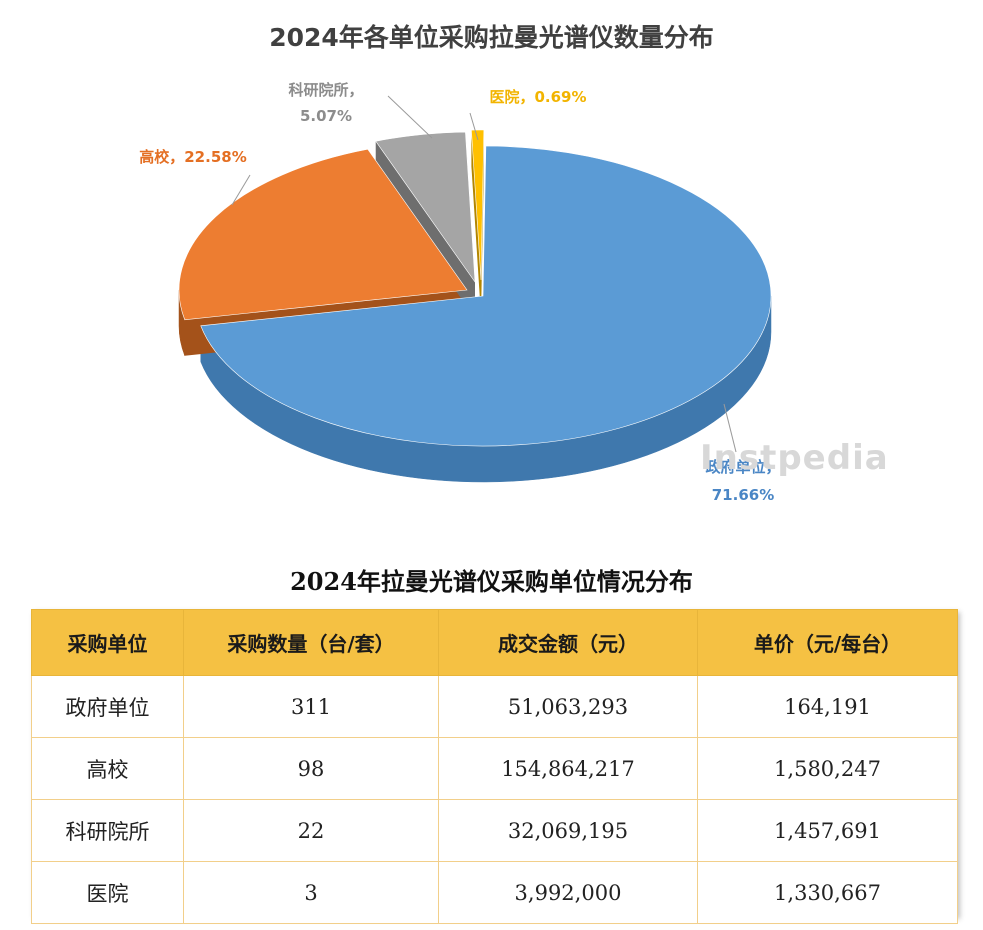 The height and width of the screenshot is (930, 983). I want to click on table-header-row: 采购单位 采购数量（台/套） 成交金额（元） 单价（元/每台）, so click(494, 642).